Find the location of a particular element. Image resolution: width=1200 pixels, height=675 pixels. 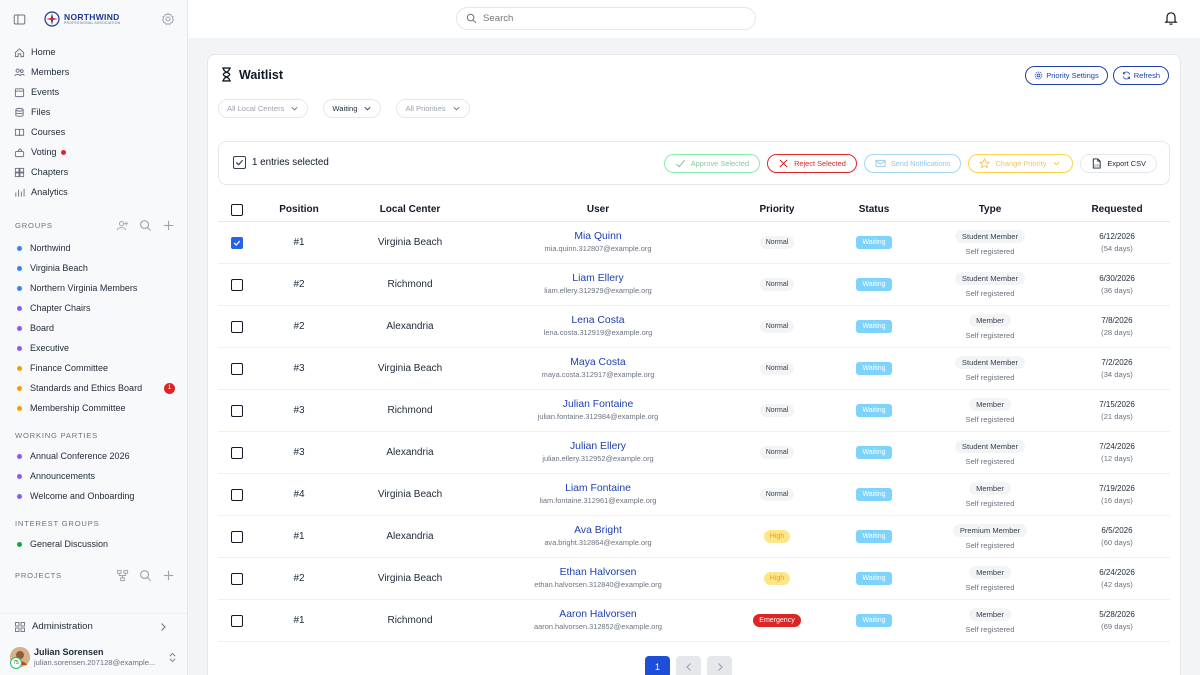

nav-item-voting: Voting is located at coordinates (93, 152).